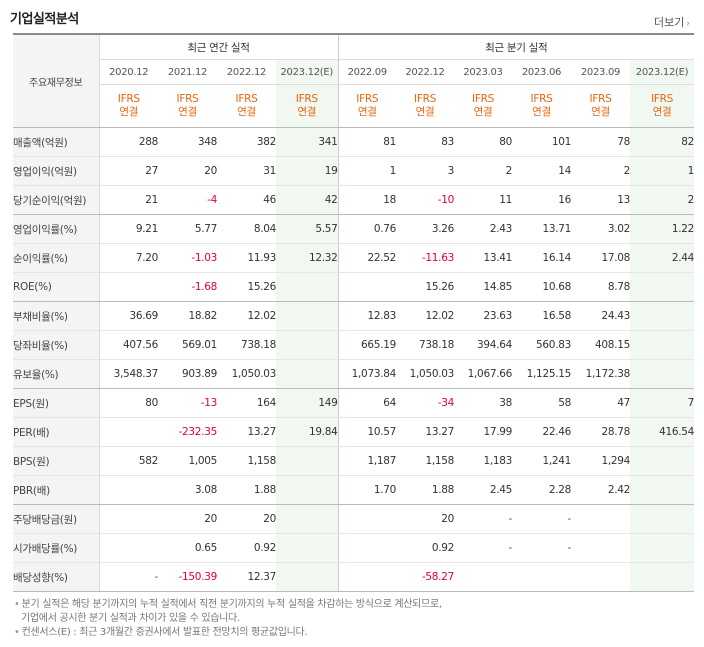  I want to click on table-cell: 2.45, so click(483, 490).